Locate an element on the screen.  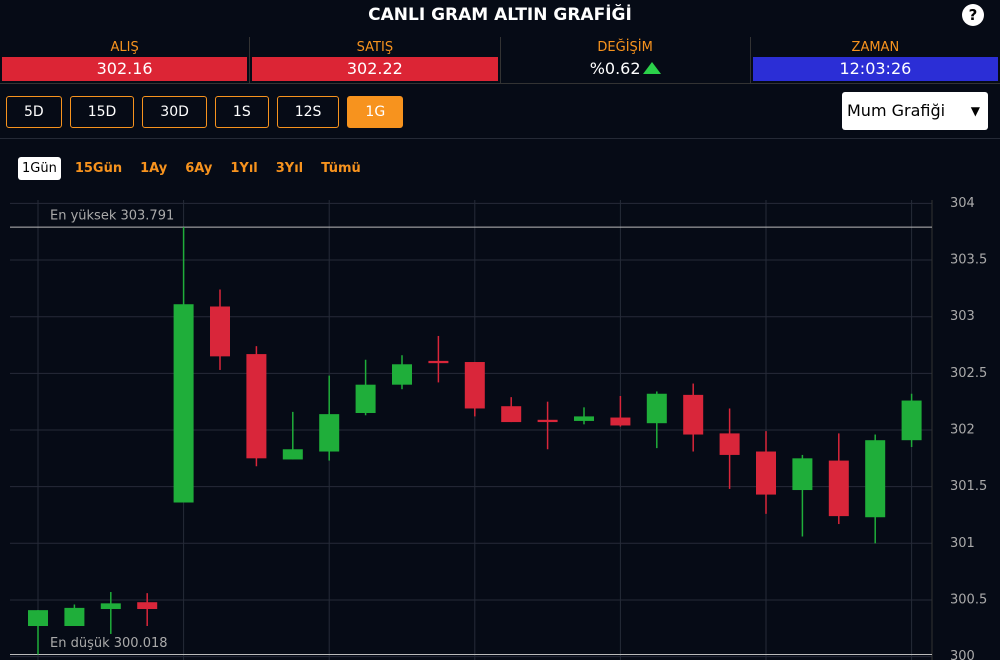
range-button: 3Yıl is located at coordinates (289, 168).